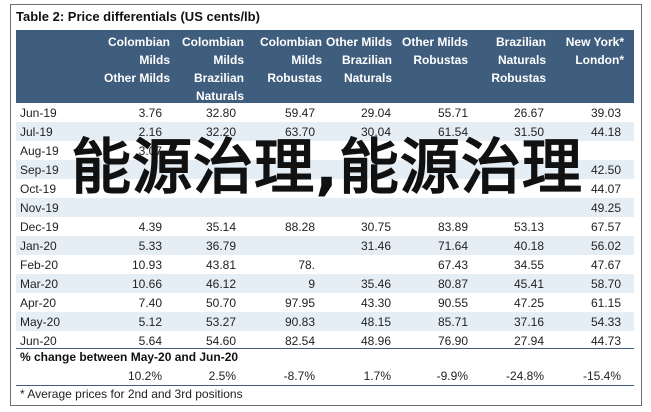 This screenshot has width=651, height=412. I want to click on table-cell: 35.14, so click(220, 227).